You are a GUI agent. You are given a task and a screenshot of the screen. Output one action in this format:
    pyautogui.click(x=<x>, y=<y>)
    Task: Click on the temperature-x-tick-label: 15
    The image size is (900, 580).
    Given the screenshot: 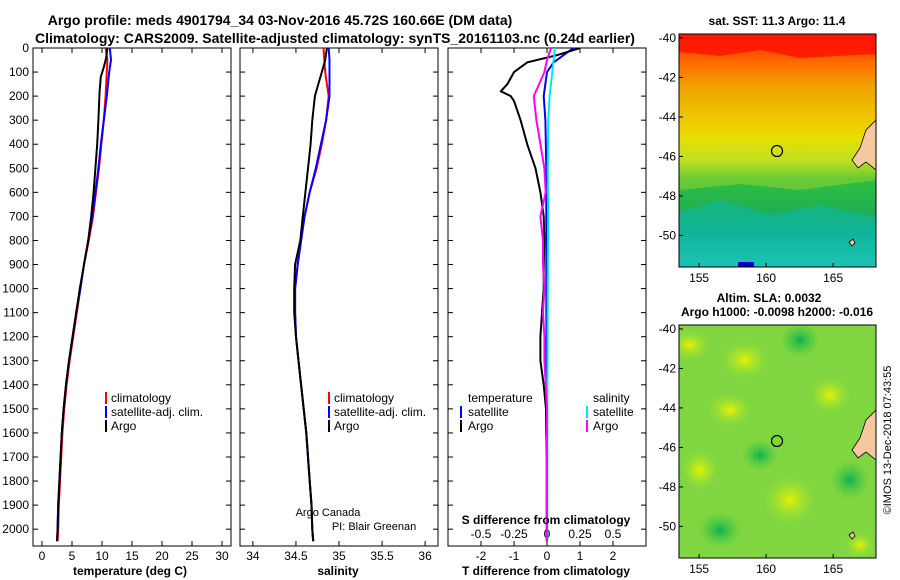 What is the action you would take?
    pyautogui.click(x=132, y=556)
    